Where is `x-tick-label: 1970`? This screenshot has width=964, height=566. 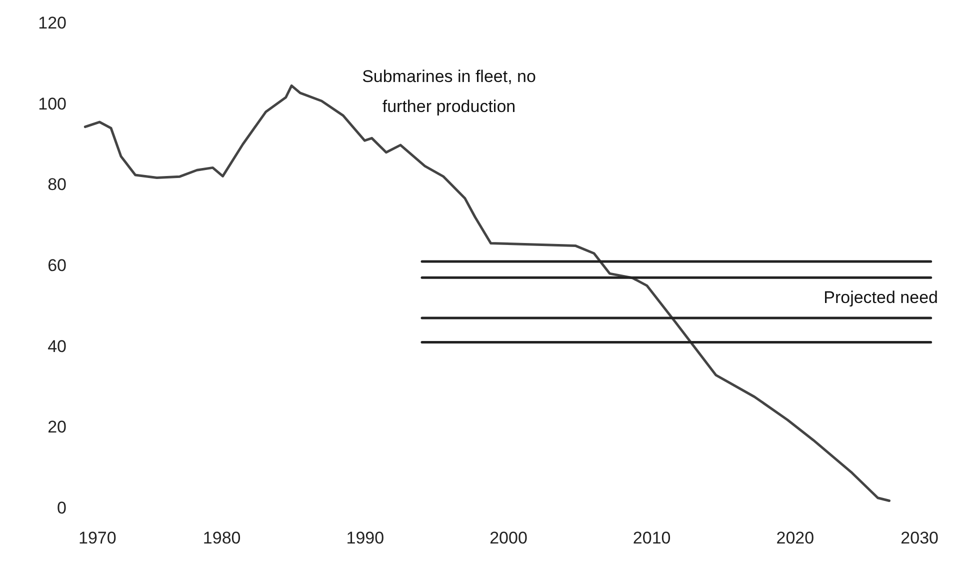
x-tick-label: 1970 is located at coordinates (97, 538).